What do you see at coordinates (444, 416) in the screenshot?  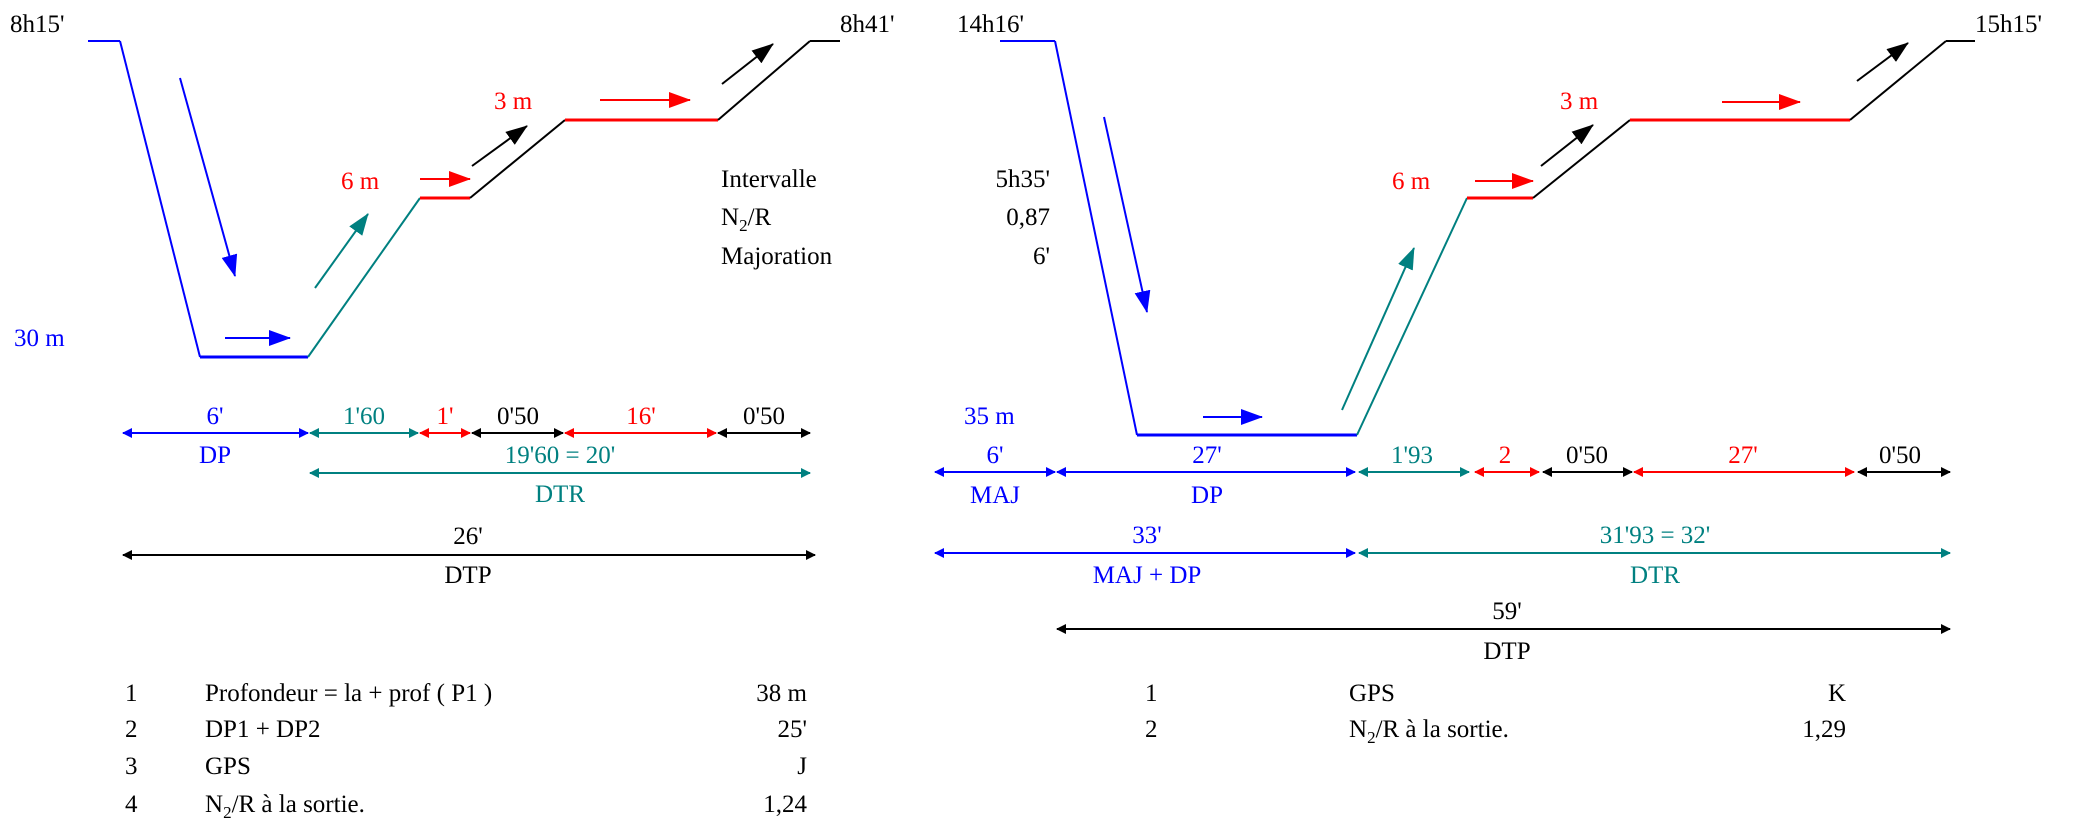 I see `dive1-stop6-time: 1'` at bounding box center [444, 416].